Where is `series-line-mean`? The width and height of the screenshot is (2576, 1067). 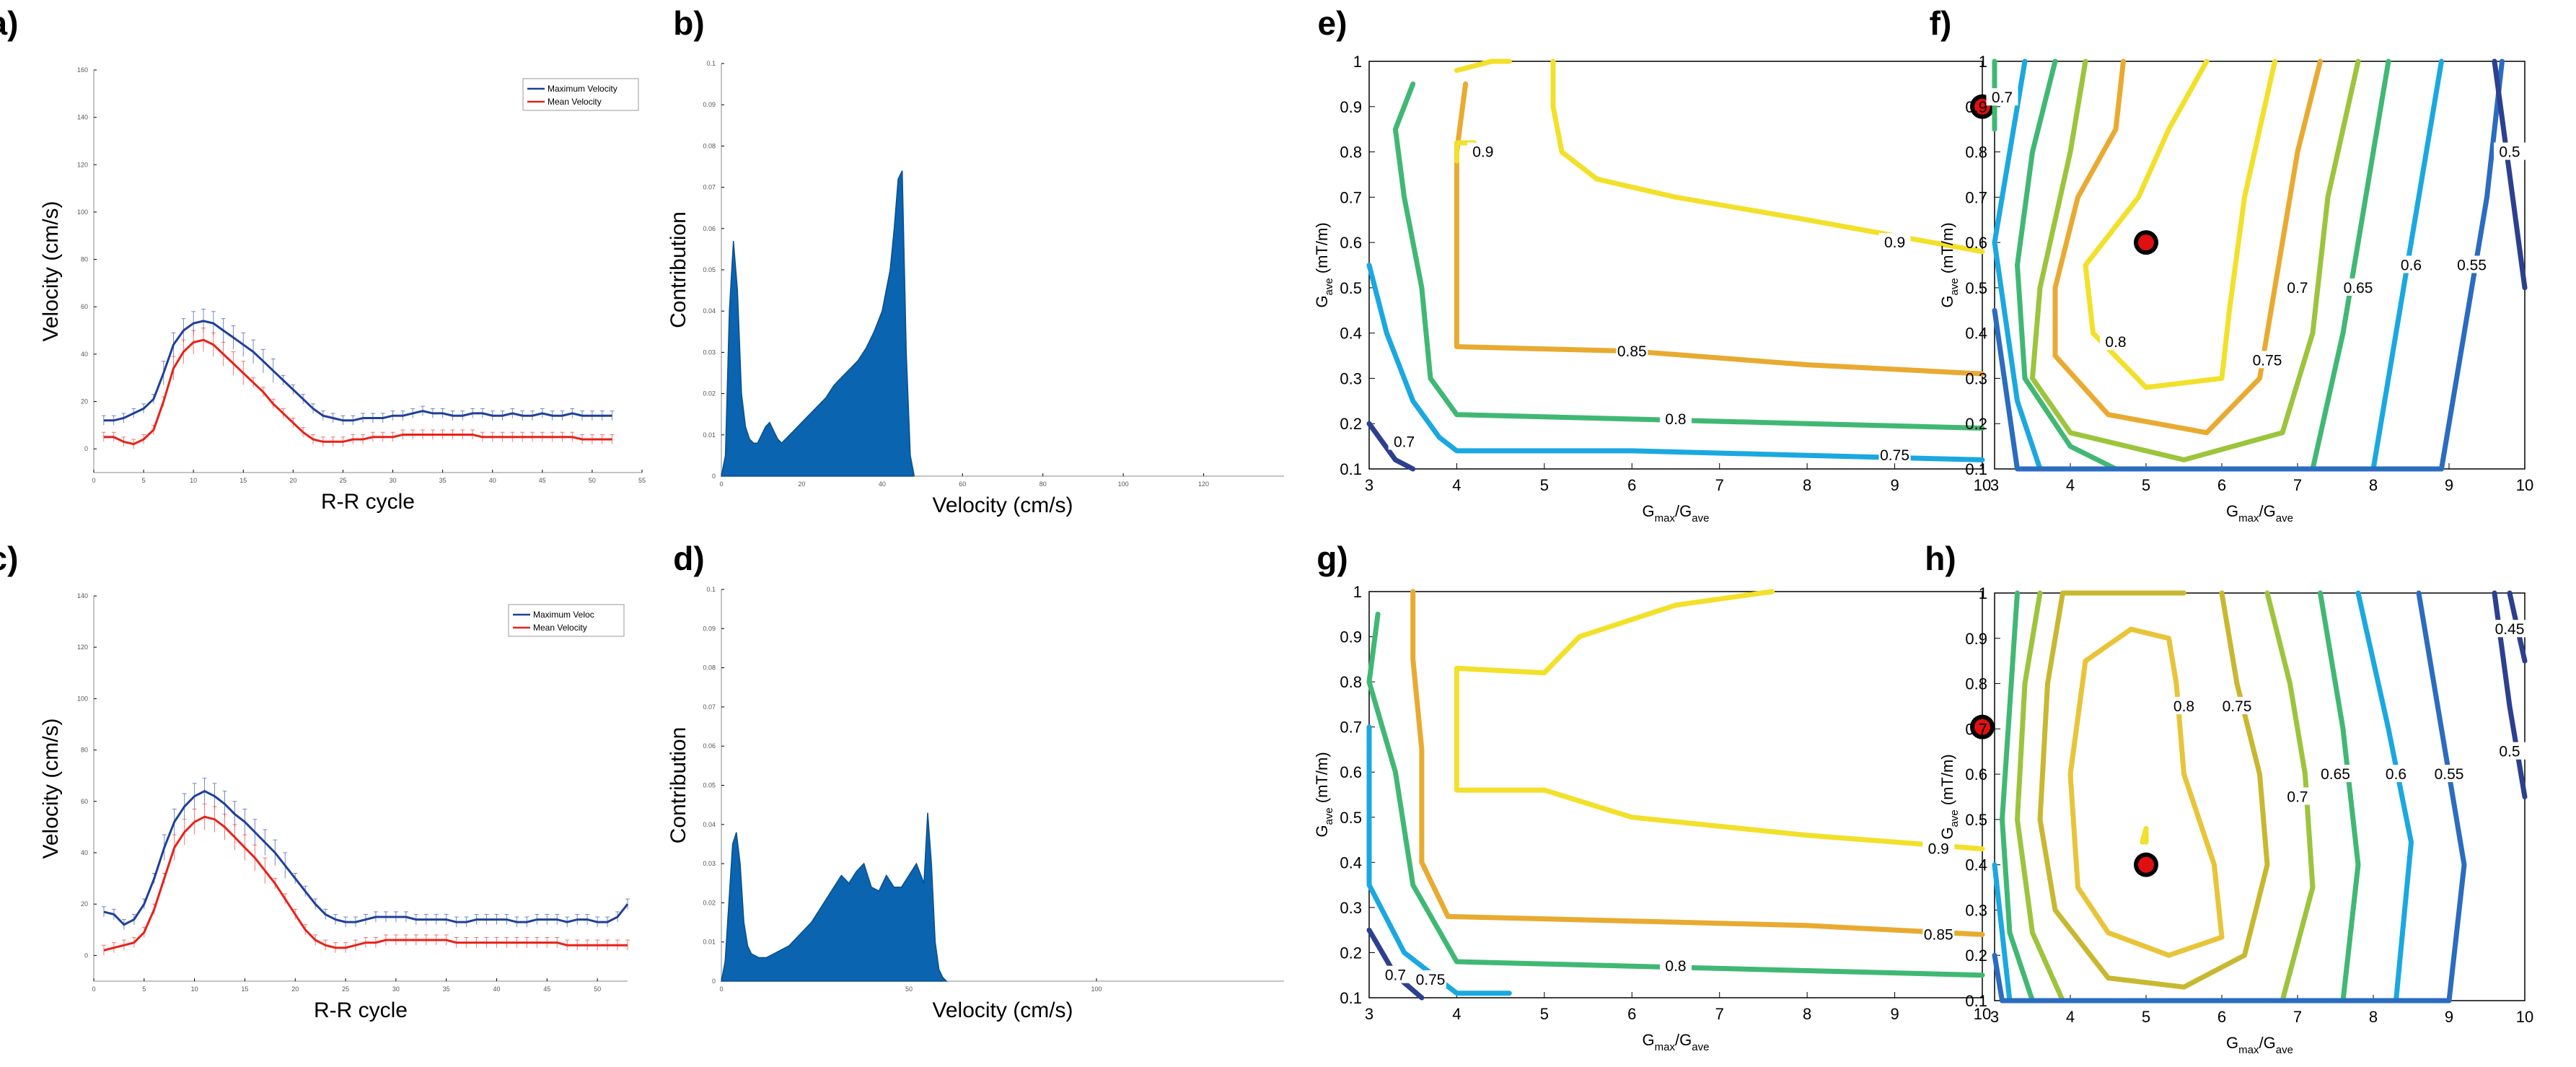 series-line-mean is located at coordinates (365, 883).